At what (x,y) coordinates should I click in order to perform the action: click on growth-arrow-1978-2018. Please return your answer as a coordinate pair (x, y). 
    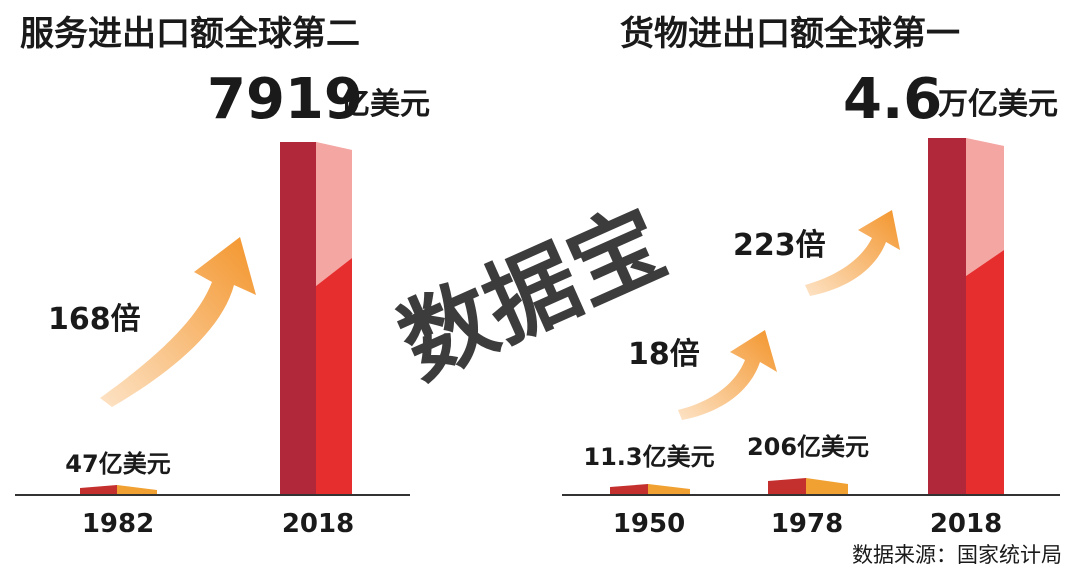
    Looking at the image, I should click on (852, 253).